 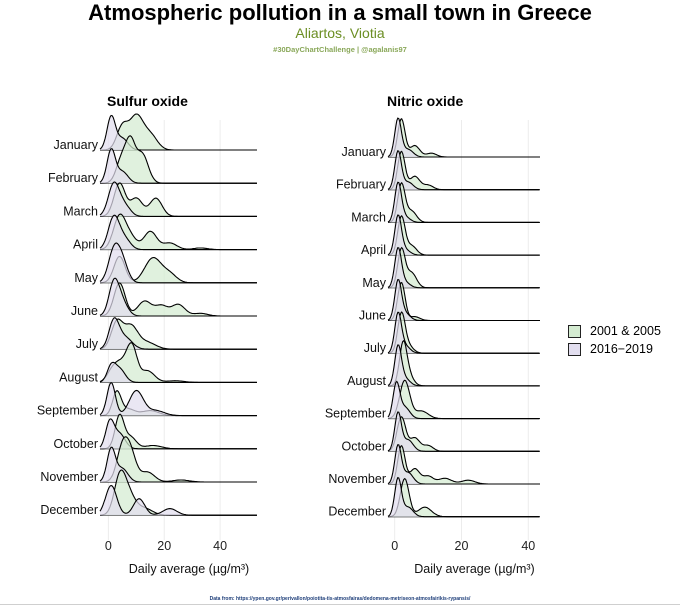 What do you see at coordinates (621, 349) in the screenshot?
I see `legend-label-2016-2019: 2016−2019` at bounding box center [621, 349].